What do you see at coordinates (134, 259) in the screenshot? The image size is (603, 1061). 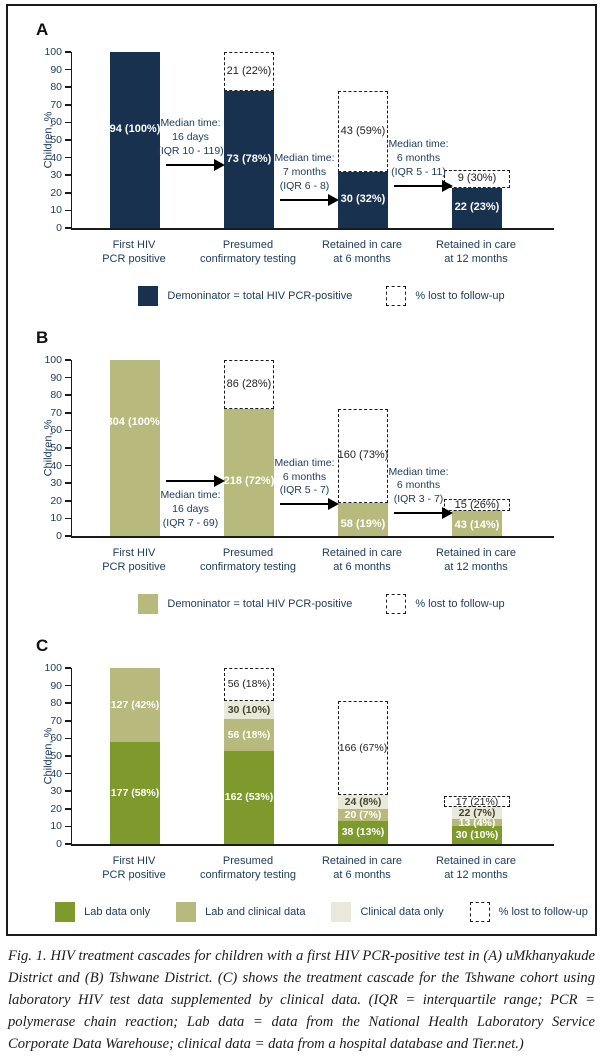 I see `category-label-line: PCR positive` at bounding box center [134, 259].